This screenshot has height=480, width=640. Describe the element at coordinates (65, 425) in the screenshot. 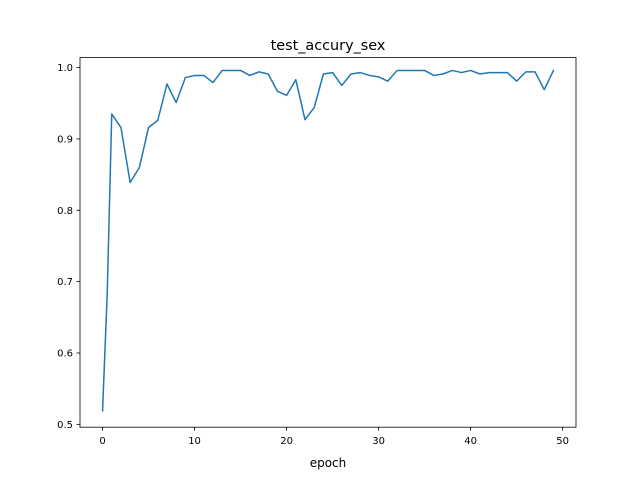

I see `y-tick-label: 0.5` at that location.